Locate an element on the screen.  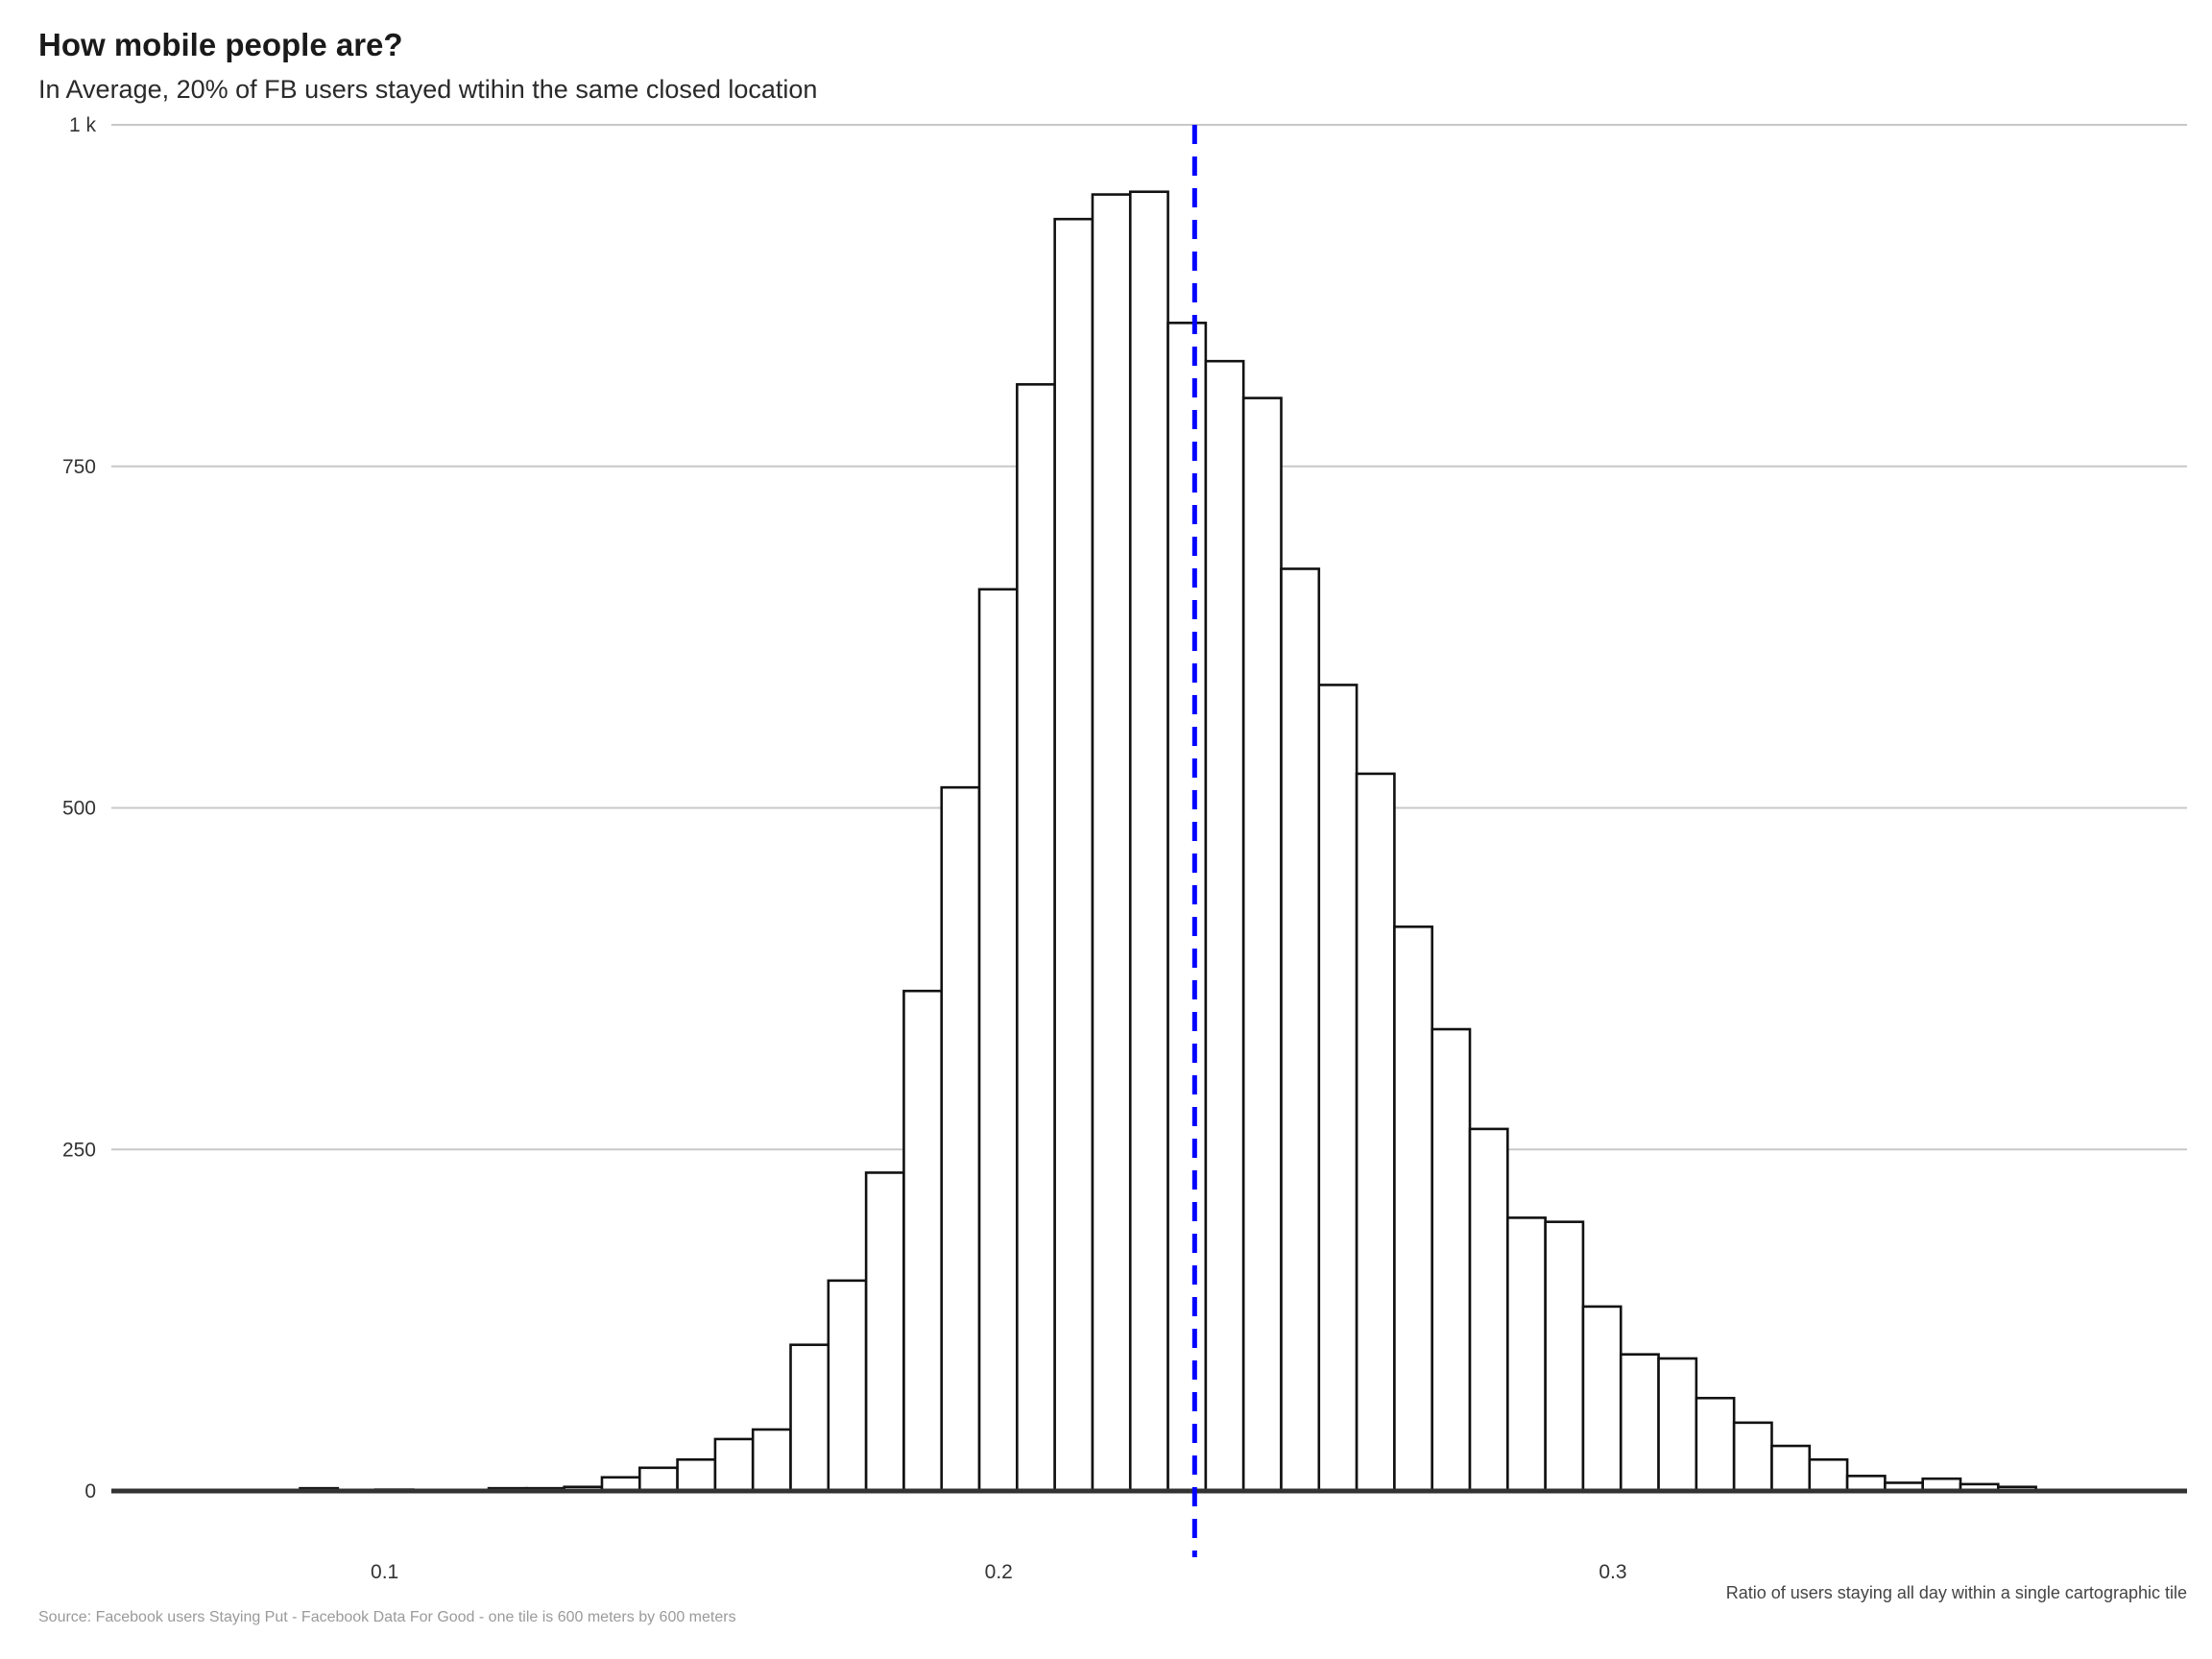
y-axis-ticks: 0 250 500 750 1 k is located at coordinates (80, 808).